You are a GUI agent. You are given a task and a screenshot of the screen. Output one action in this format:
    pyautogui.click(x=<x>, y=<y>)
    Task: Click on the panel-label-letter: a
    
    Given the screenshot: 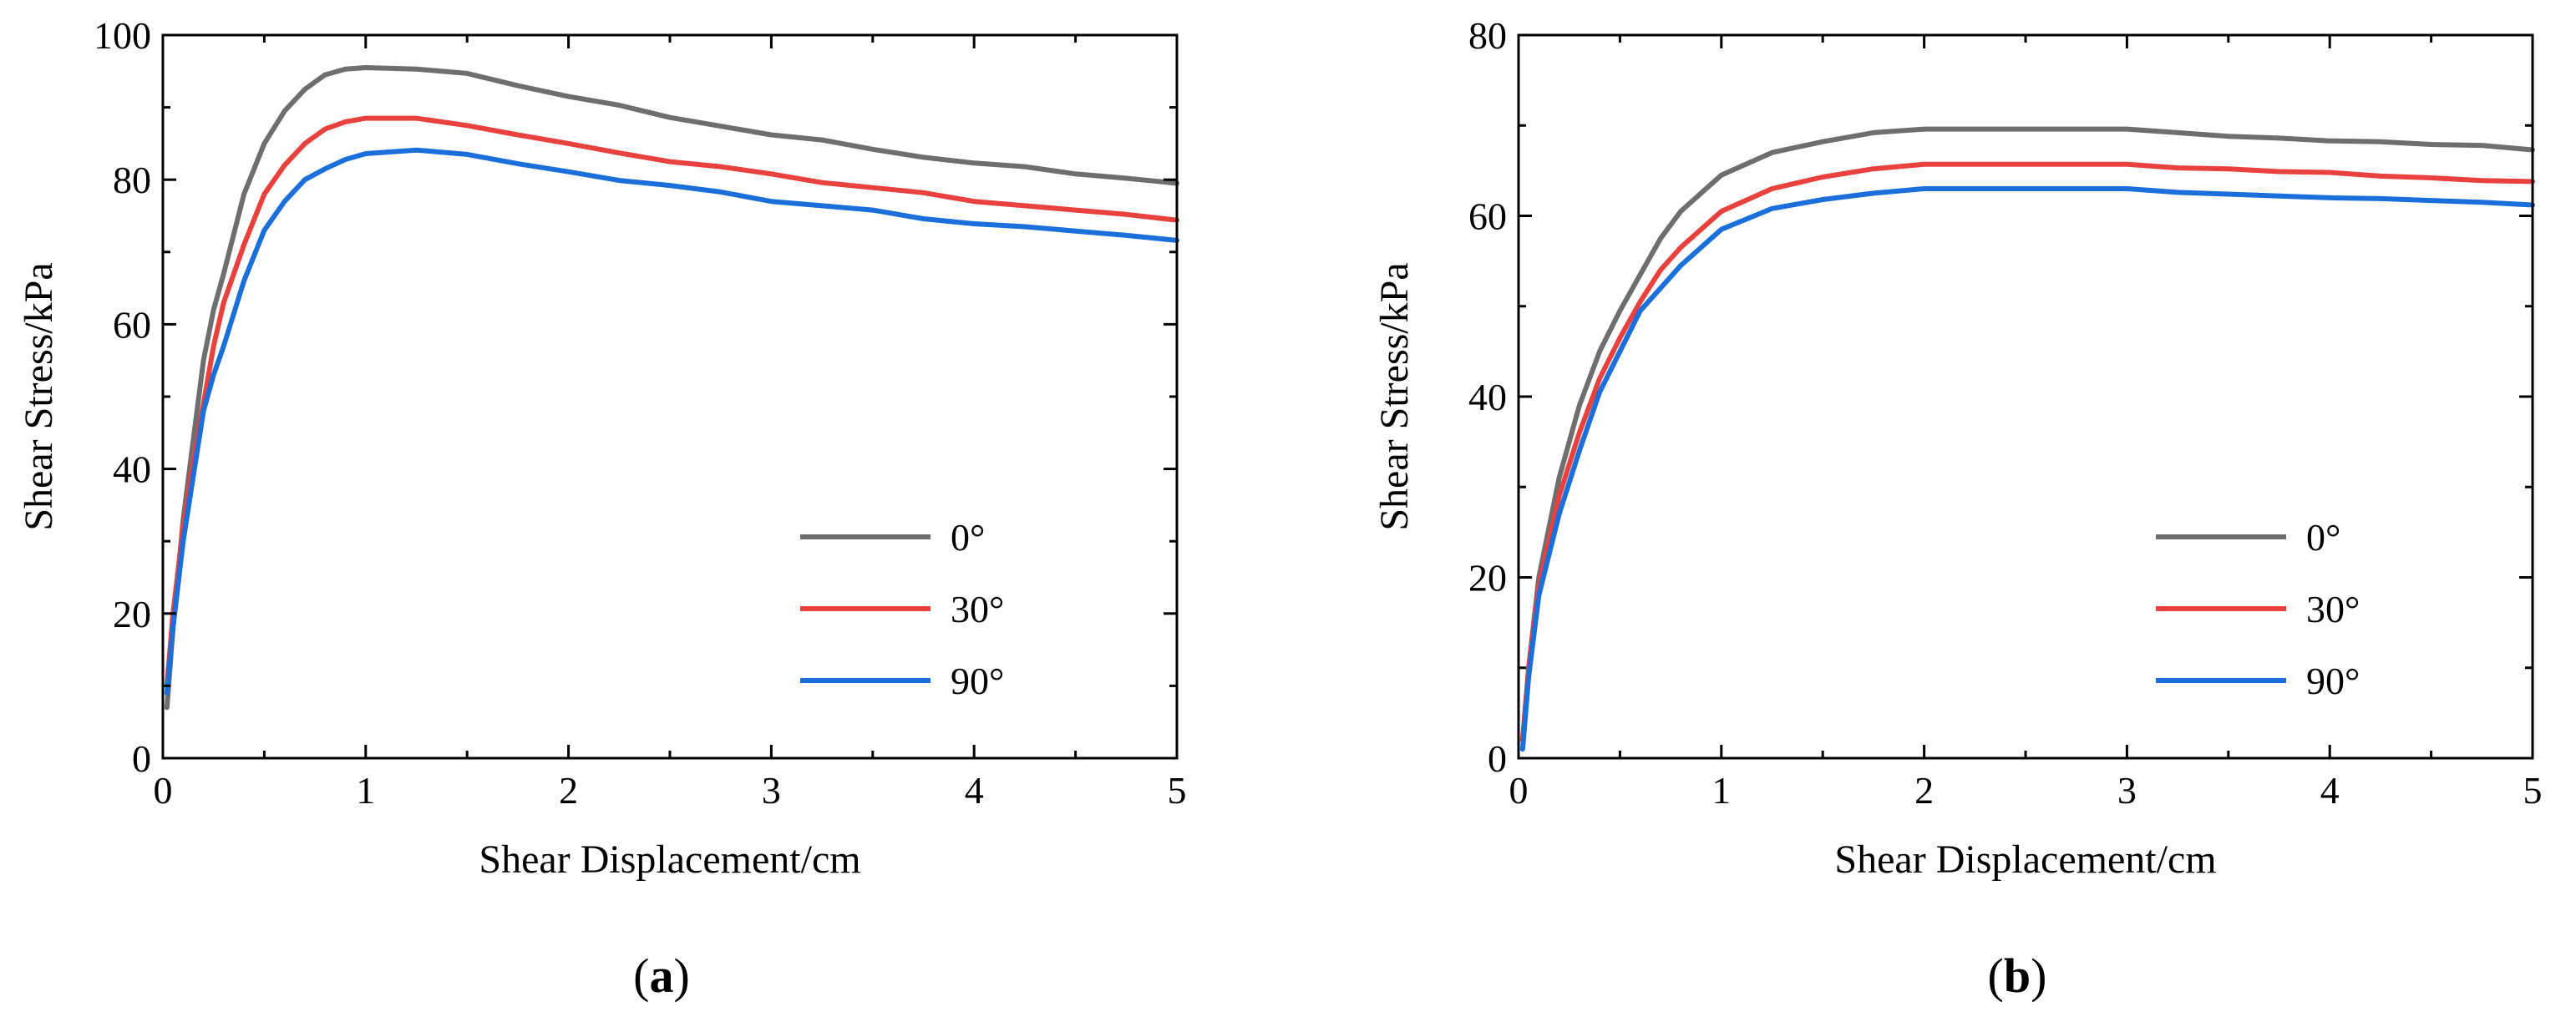 What is the action you would take?
    pyautogui.click(x=662, y=976)
    